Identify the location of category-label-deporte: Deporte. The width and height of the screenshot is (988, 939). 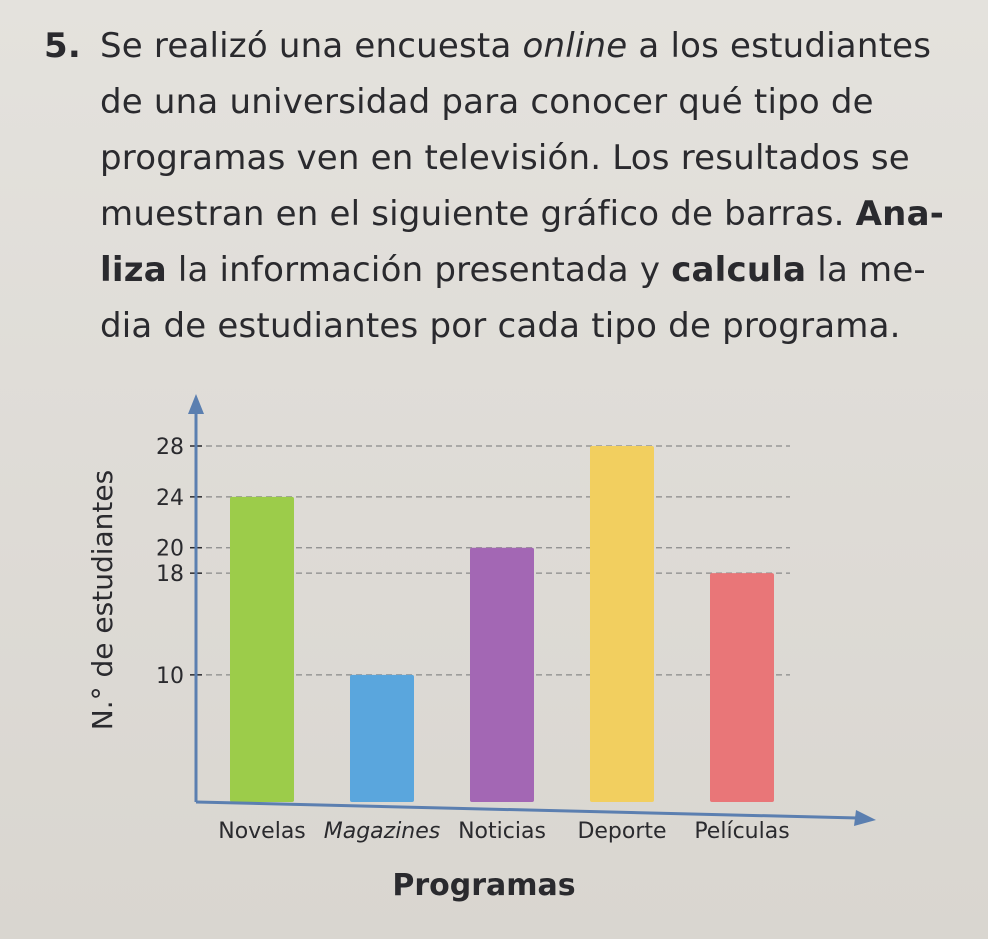
(621, 831).